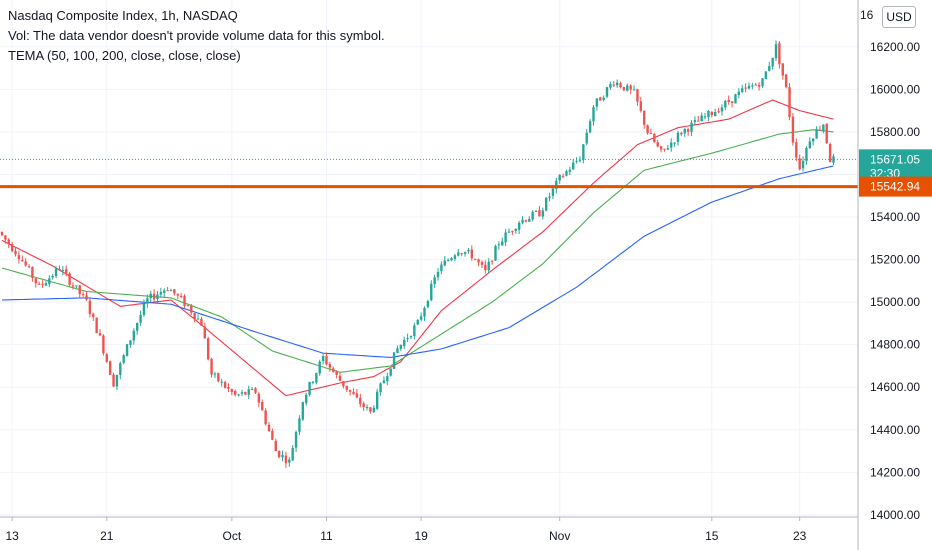  What do you see at coordinates (895, 187) in the screenshot?
I see `level-price-label: 15542.94` at bounding box center [895, 187].